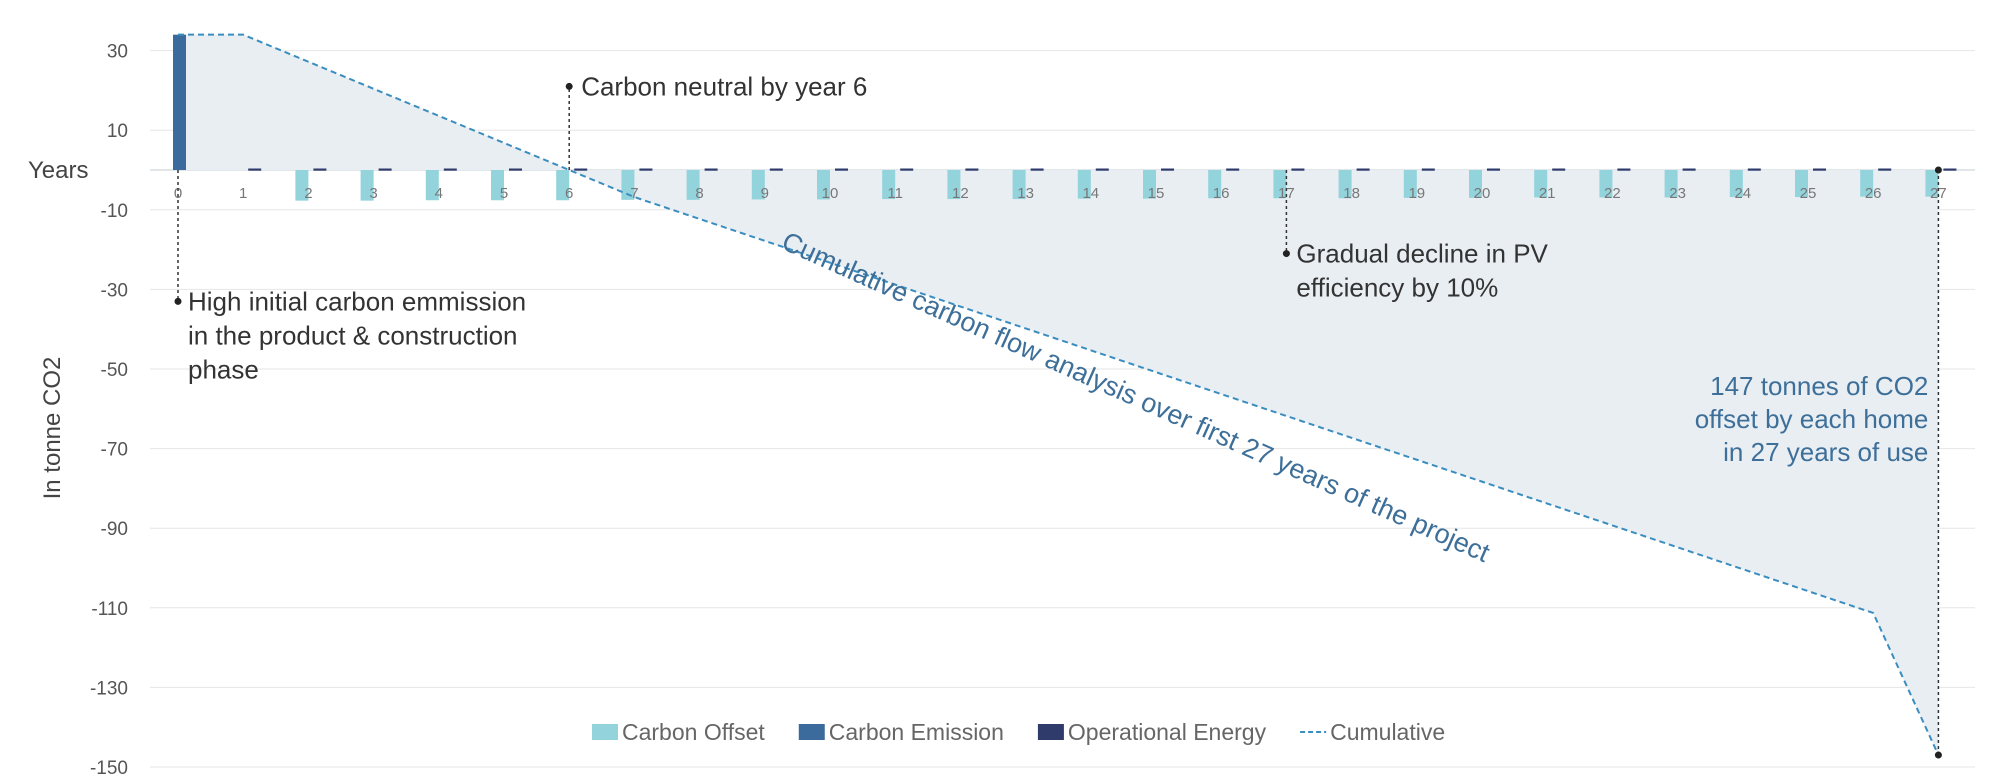 The height and width of the screenshot is (783, 2000). What do you see at coordinates (178, 301) in the screenshot?
I see `high-initial-dot` at bounding box center [178, 301].